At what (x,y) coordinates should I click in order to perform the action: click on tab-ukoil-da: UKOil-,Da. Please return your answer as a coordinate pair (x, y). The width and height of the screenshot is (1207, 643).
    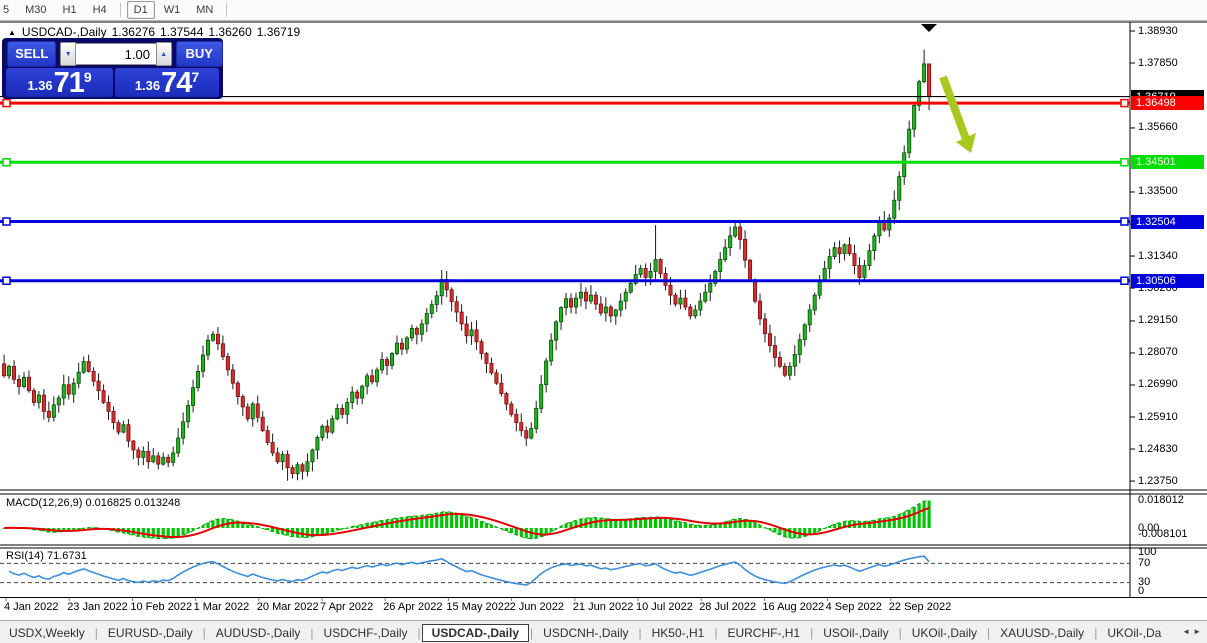
    Looking at the image, I should click on (1134, 632).